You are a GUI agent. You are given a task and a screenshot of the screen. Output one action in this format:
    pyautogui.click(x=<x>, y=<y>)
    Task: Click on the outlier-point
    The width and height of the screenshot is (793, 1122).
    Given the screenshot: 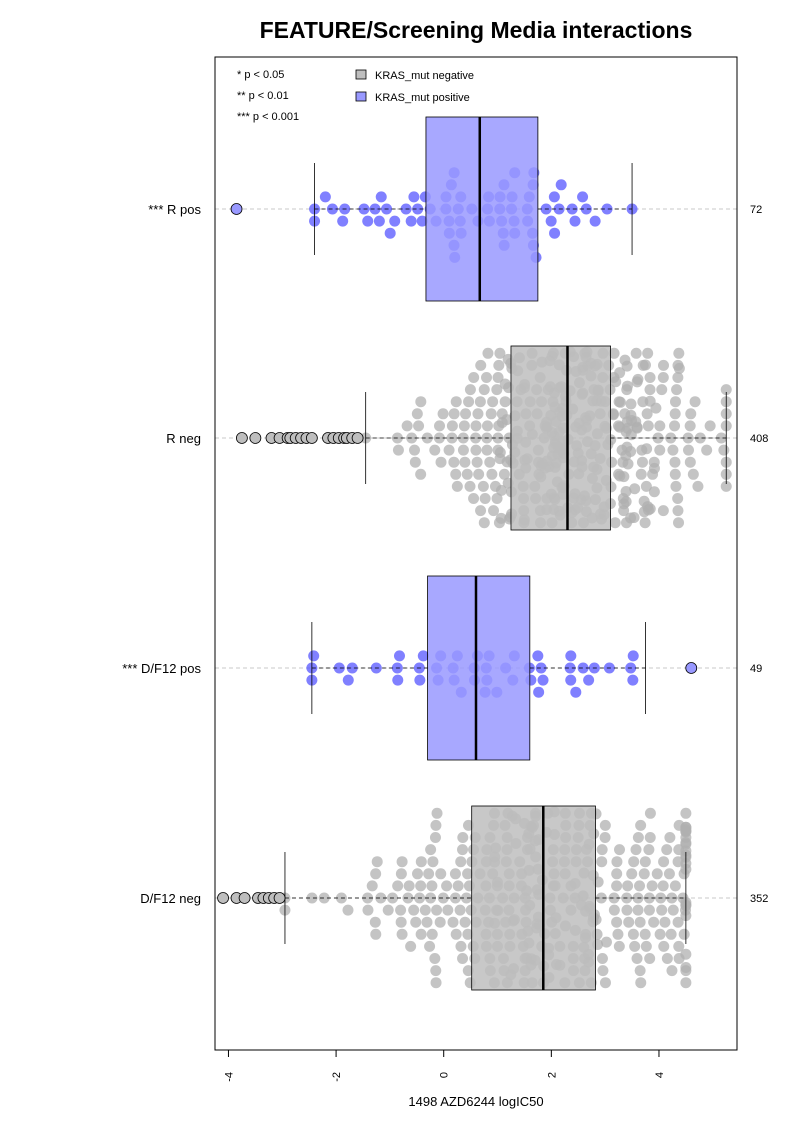 What is the action you would take?
    pyautogui.click(x=357, y=438)
    